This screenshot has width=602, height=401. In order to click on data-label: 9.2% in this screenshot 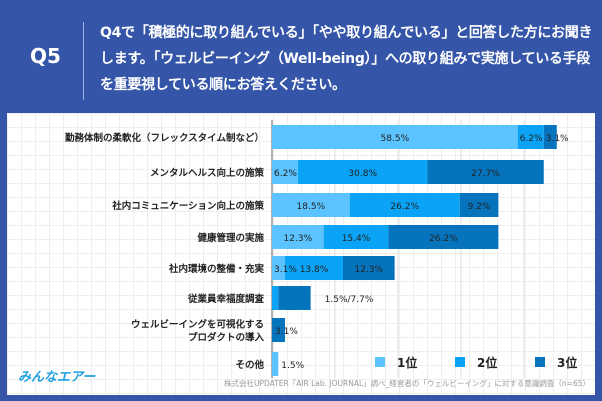, I will do `click(479, 207)`.